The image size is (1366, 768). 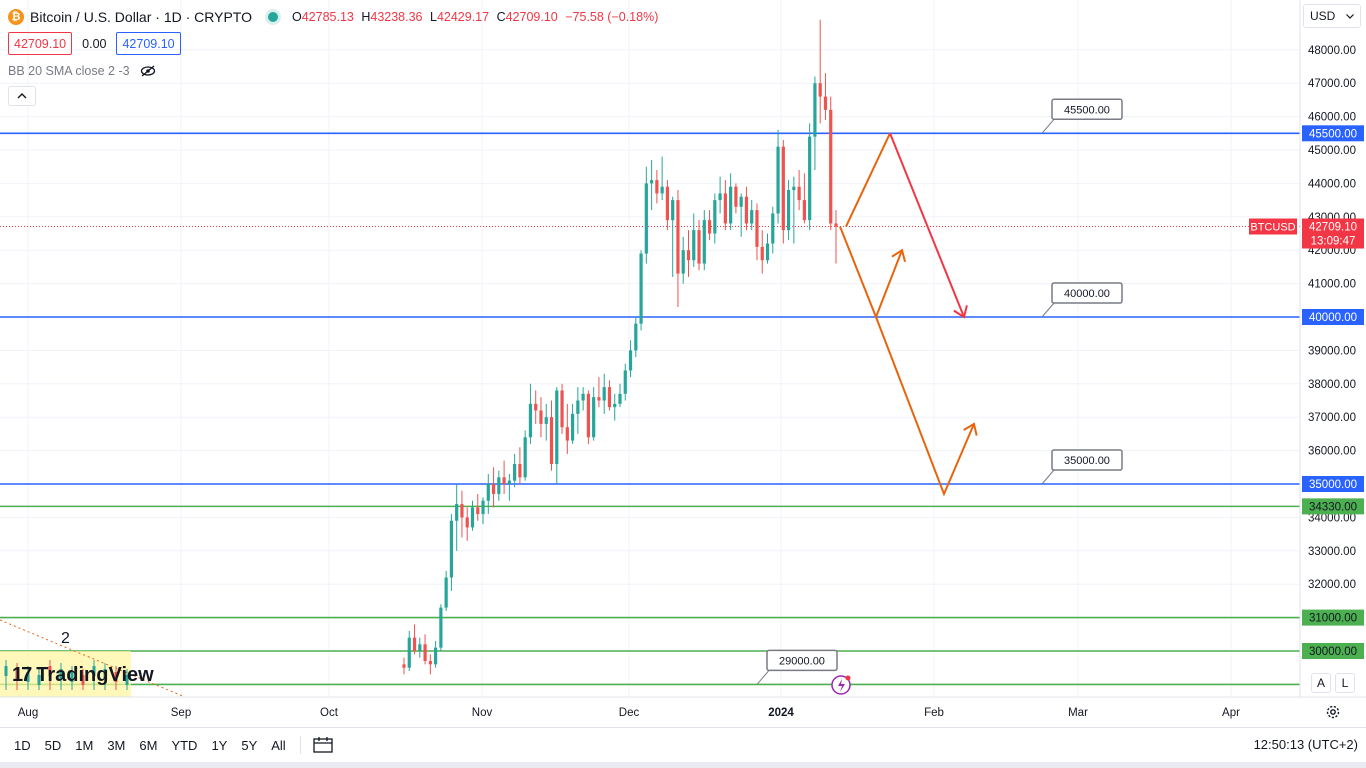 What do you see at coordinates (249, 745) in the screenshot?
I see `tf-5y: 5Y` at bounding box center [249, 745].